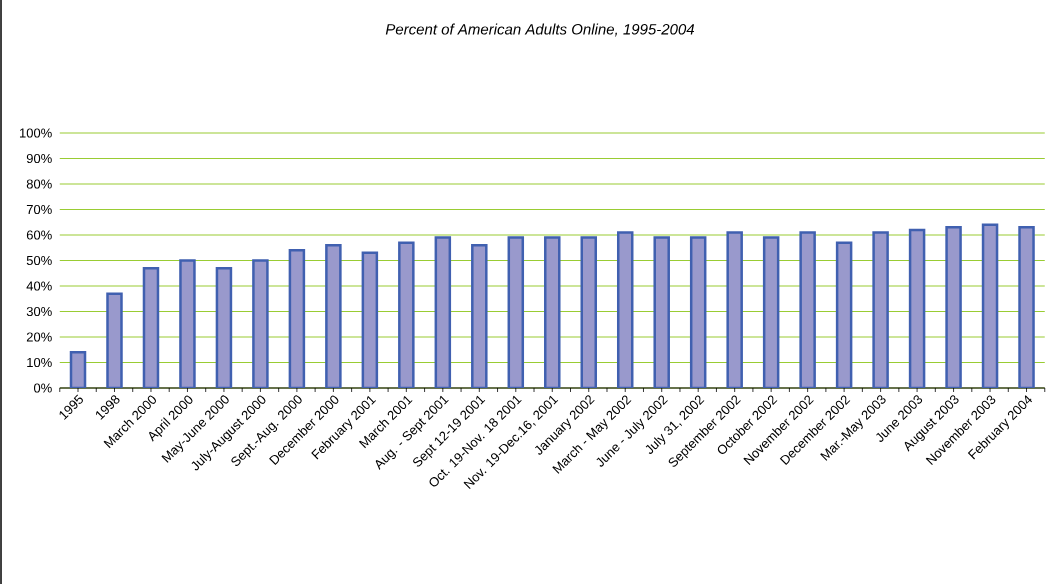 The width and height of the screenshot is (1063, 584). Describe the element at coordinates (39, 337) in the screenshot. I see `y-tick-label: 20%` at that location.